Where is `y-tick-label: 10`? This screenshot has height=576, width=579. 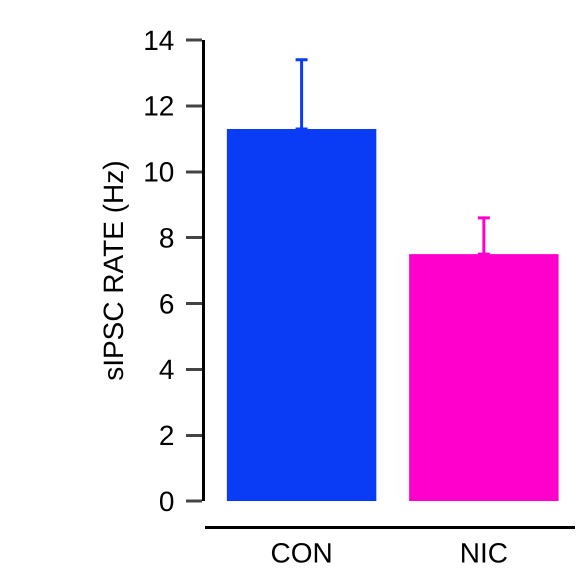
y-tick-label: 10 is located at coordinates (158, 172).